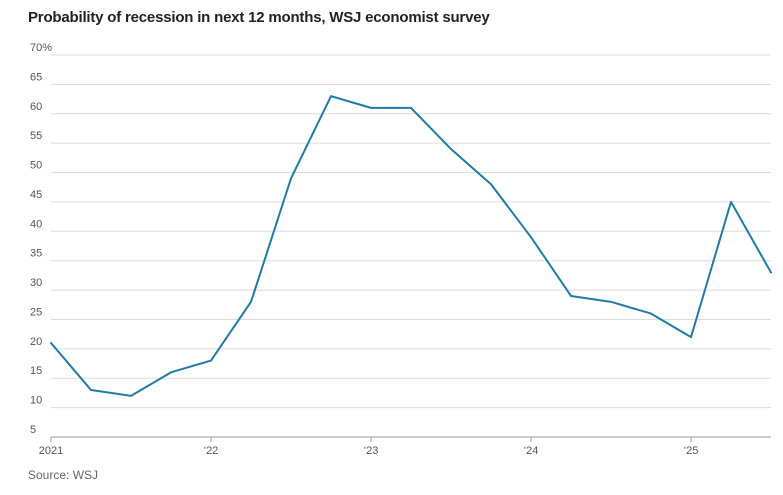 This screenshot has height=495, width=783. I want to click on y-tick-label-70: 70%, so click(41, 48).